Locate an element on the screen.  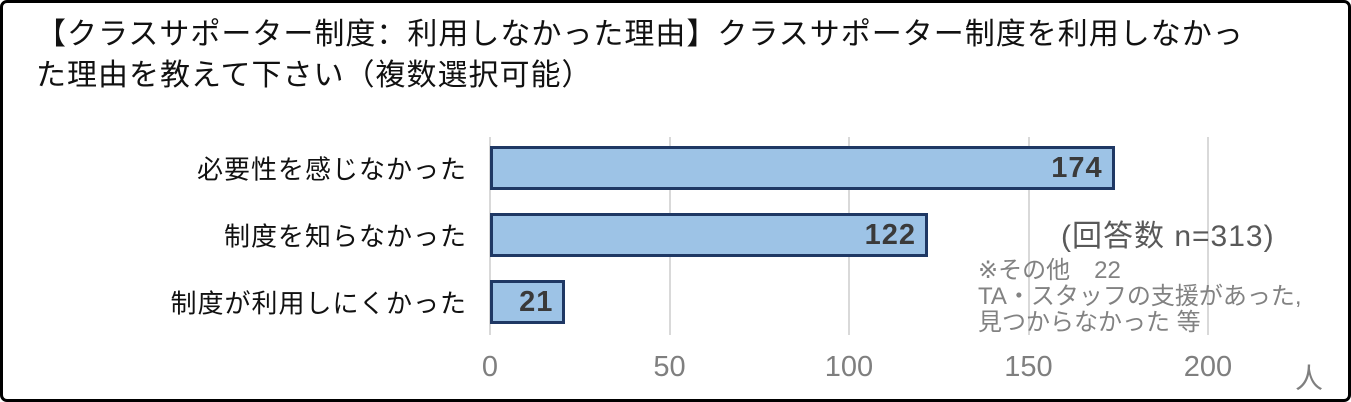
respondents-annotation: (回答数 n=313) is located at coordinates (1168, 236).